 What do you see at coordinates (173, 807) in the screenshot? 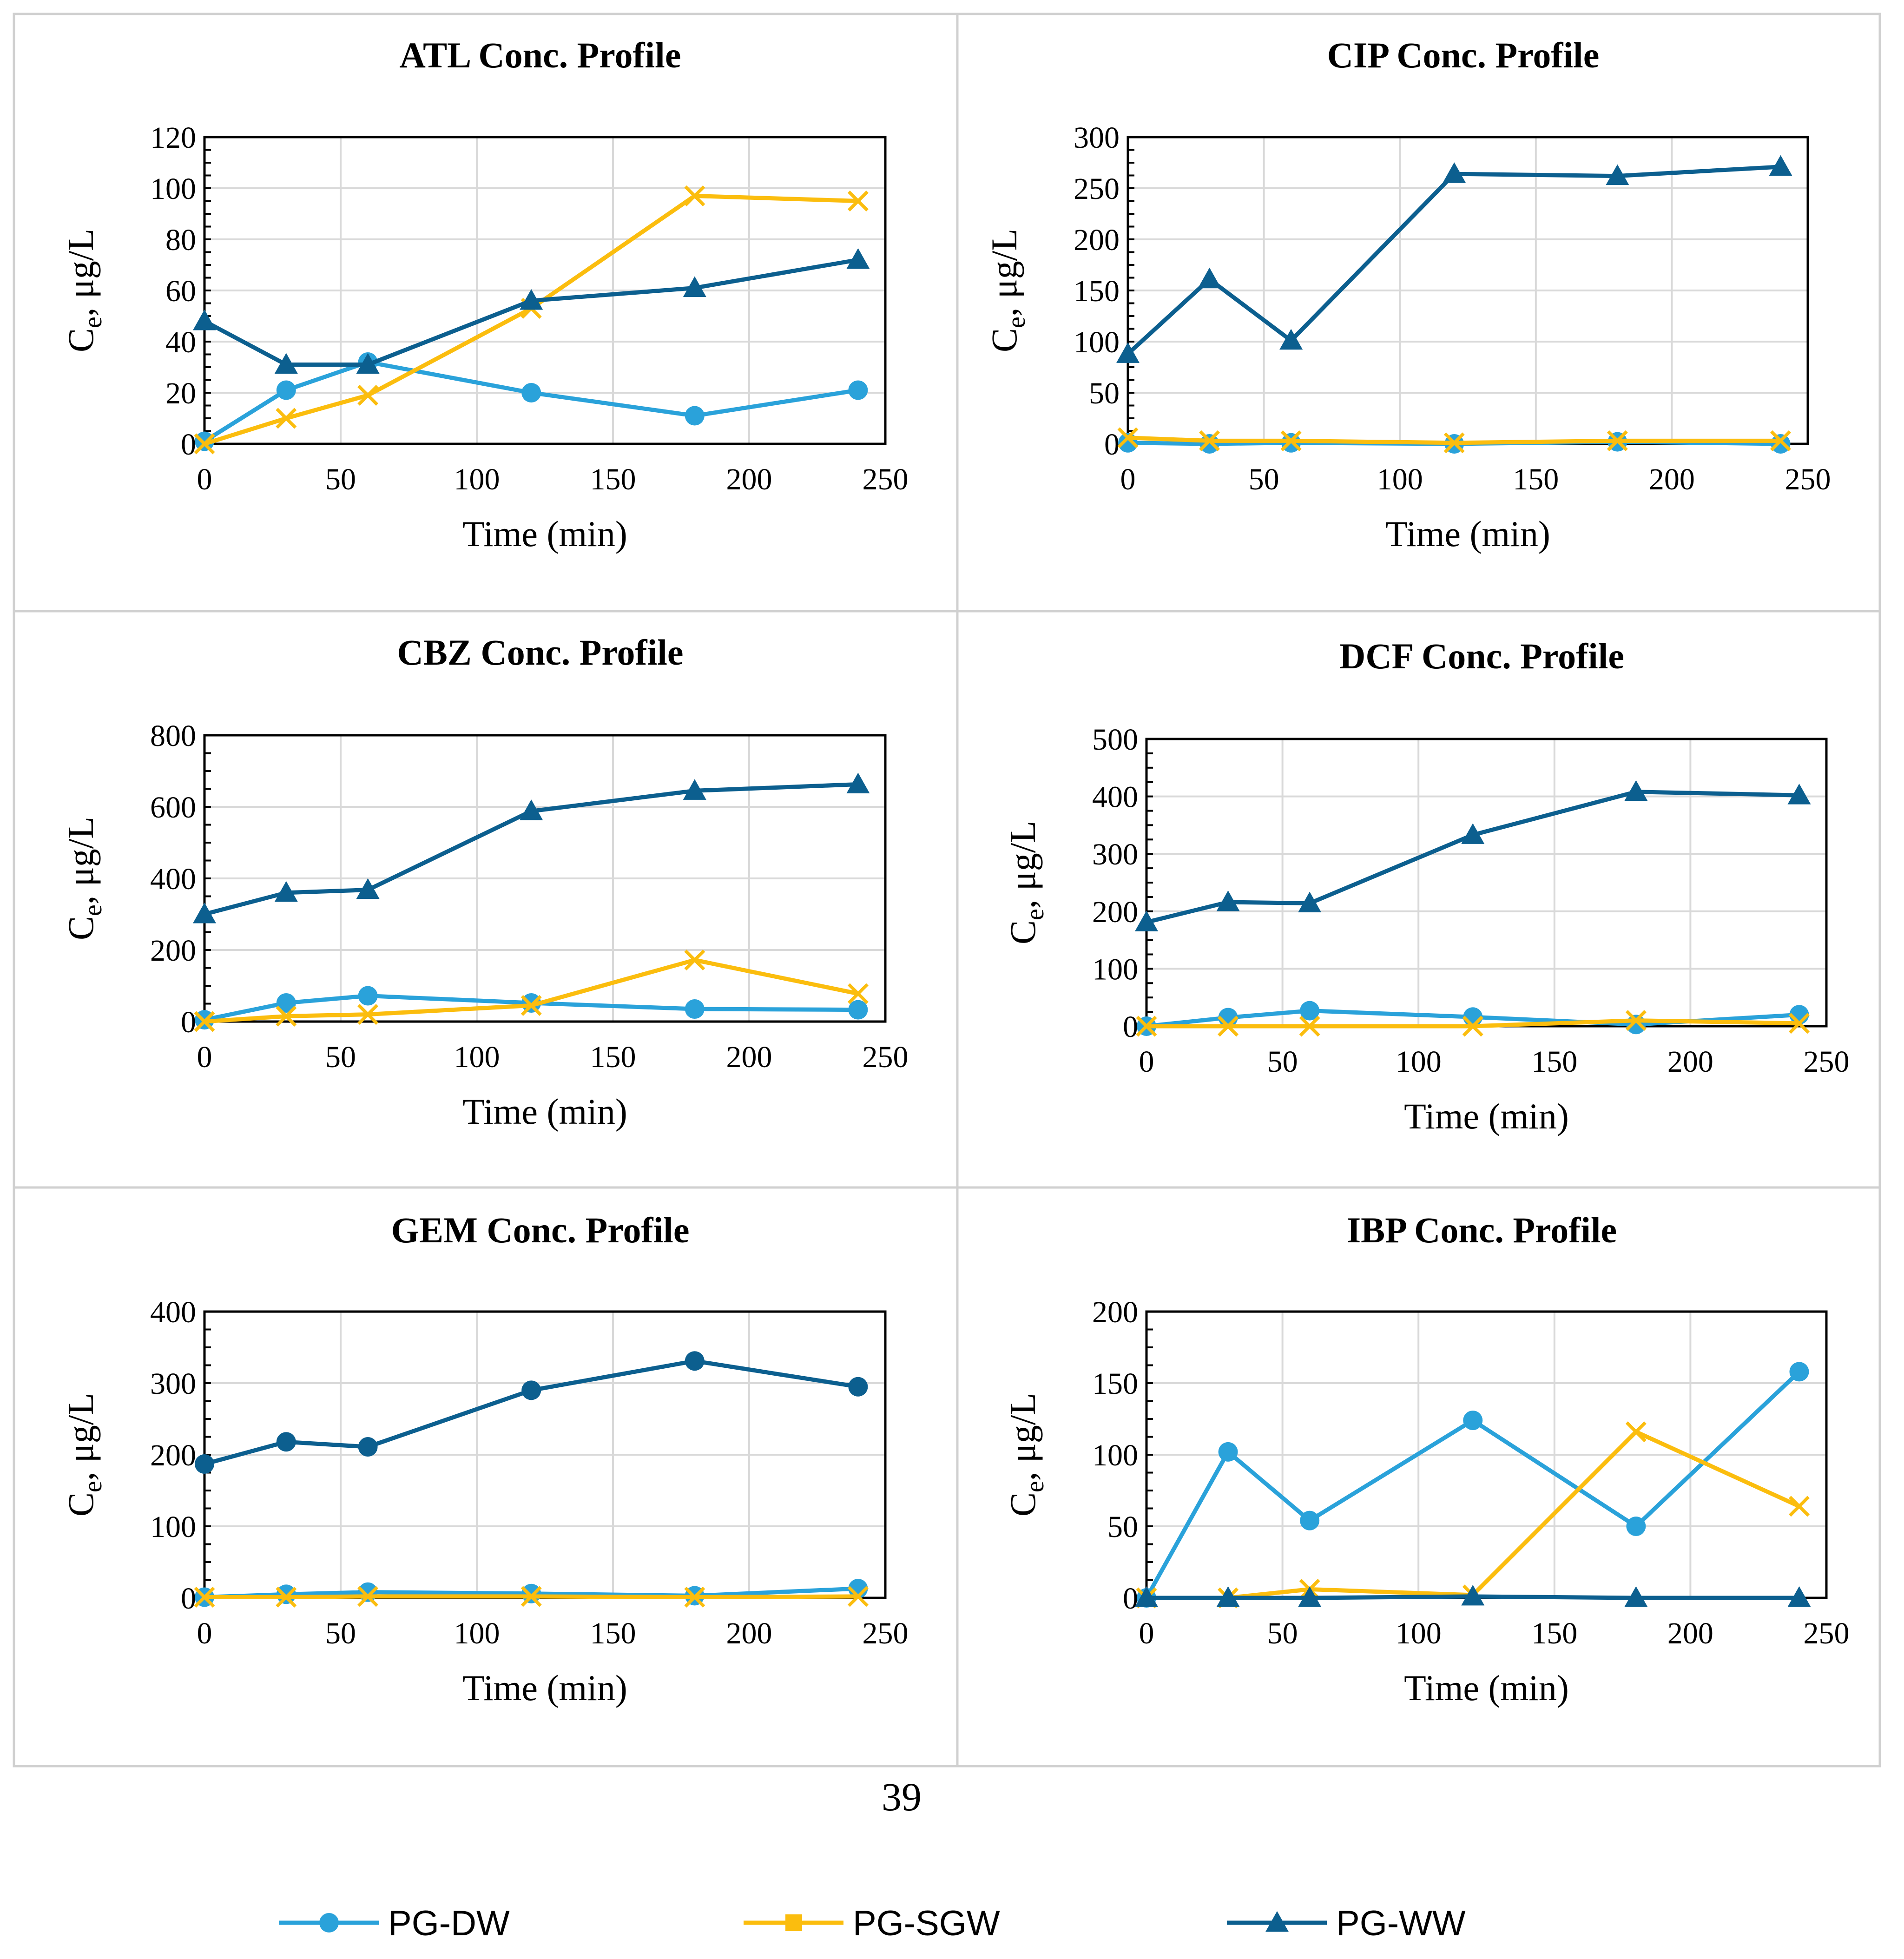
I see `y-tick-label: 600` at bounding box center [173, 807].